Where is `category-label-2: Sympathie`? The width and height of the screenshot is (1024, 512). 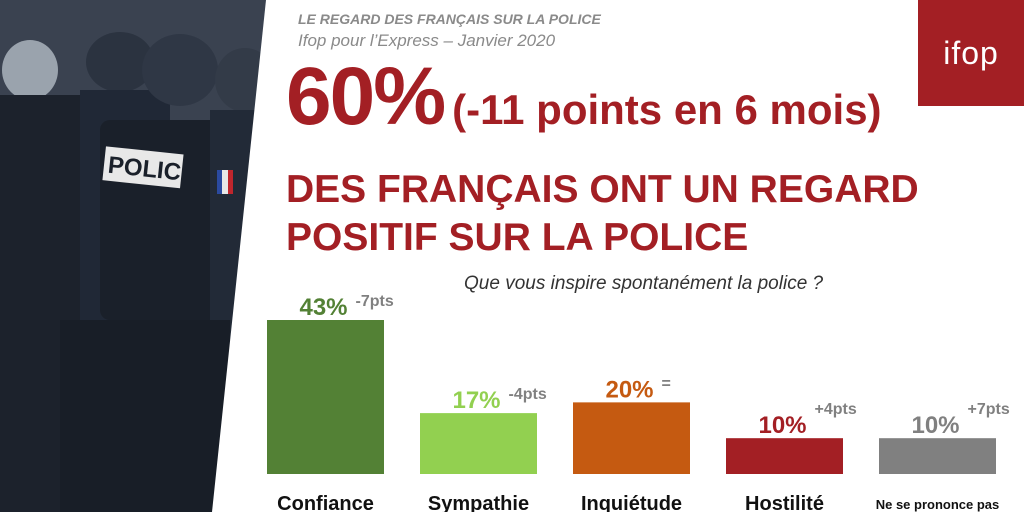 category-label-2: Sympathie is located at coordinates (478, 502).